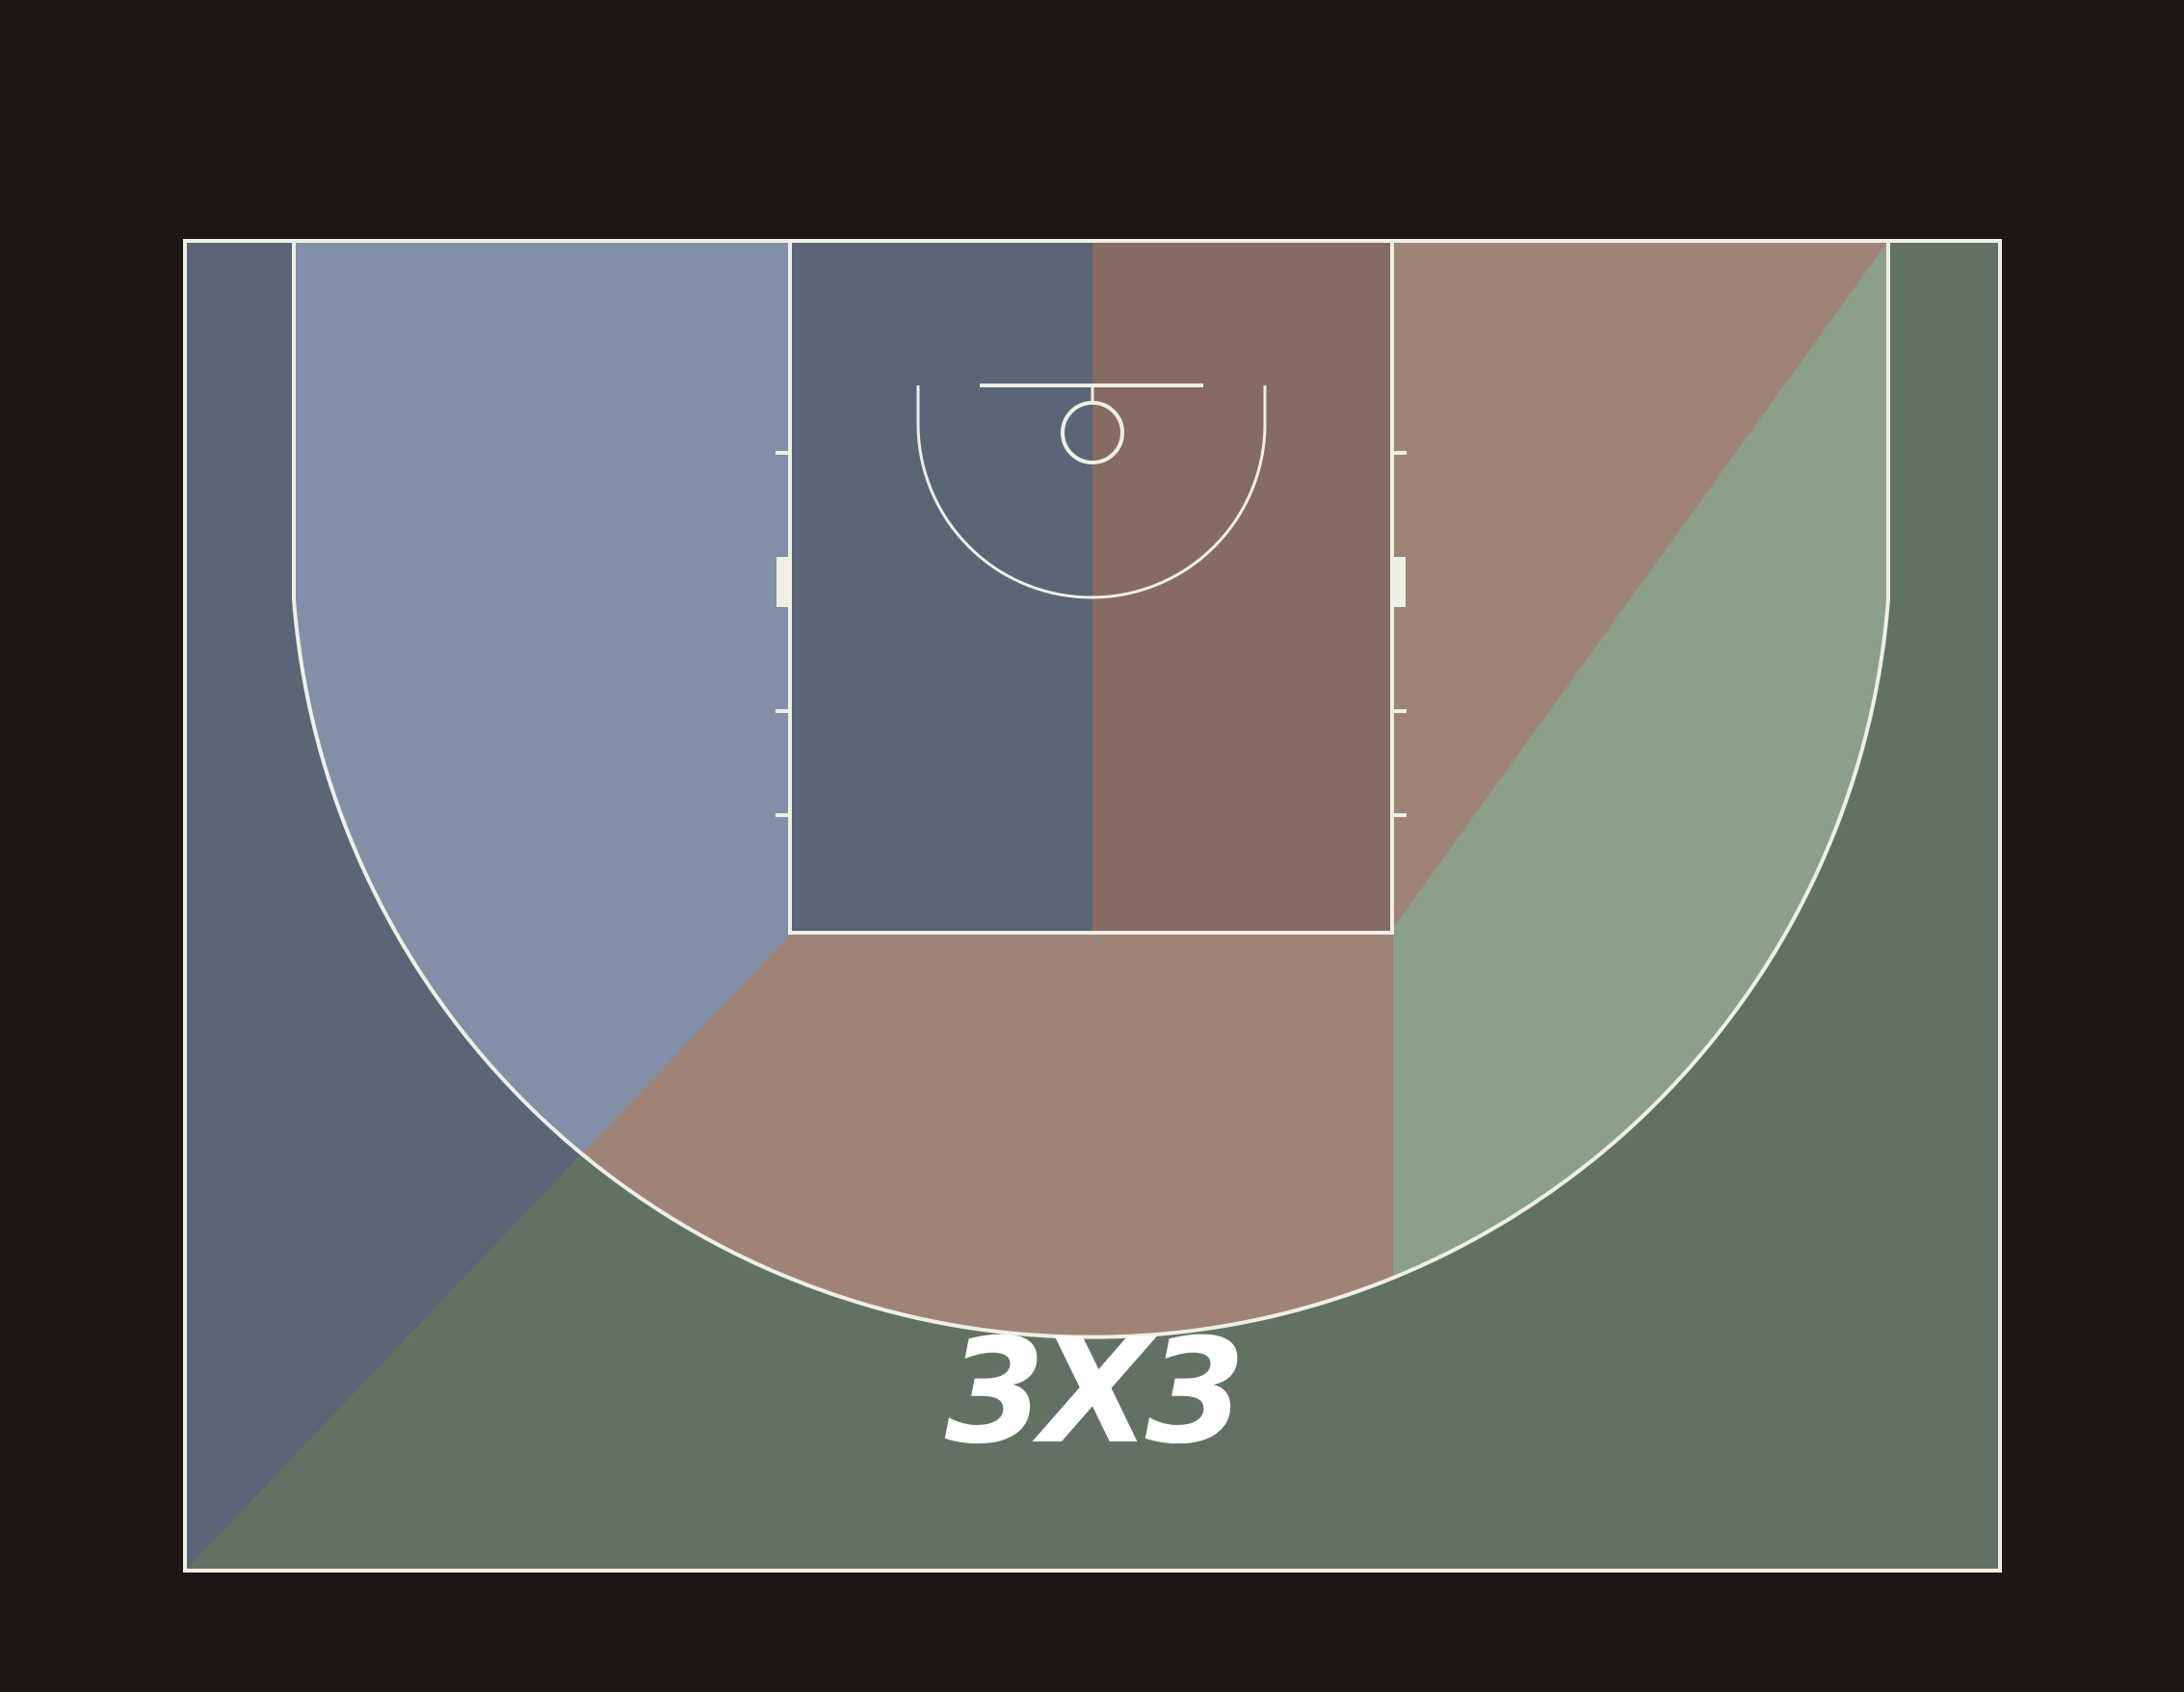  What do you see at coordinates (1399, 582) in the screenshot?
I see `lane-block-right` at bounding box center [1399, 582].